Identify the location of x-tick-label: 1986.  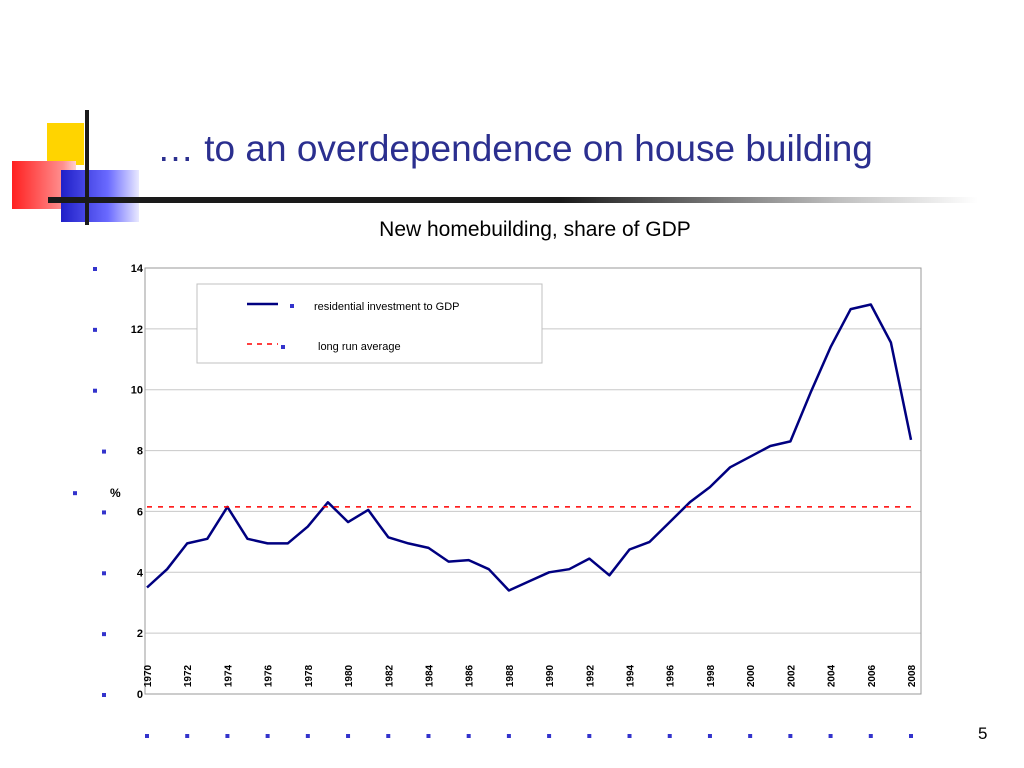
(470, 675).